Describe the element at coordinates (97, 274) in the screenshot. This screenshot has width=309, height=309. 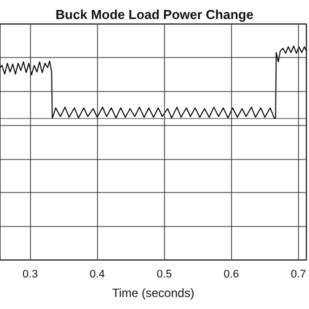
I see `x-tick-label: 0.4` at that location.